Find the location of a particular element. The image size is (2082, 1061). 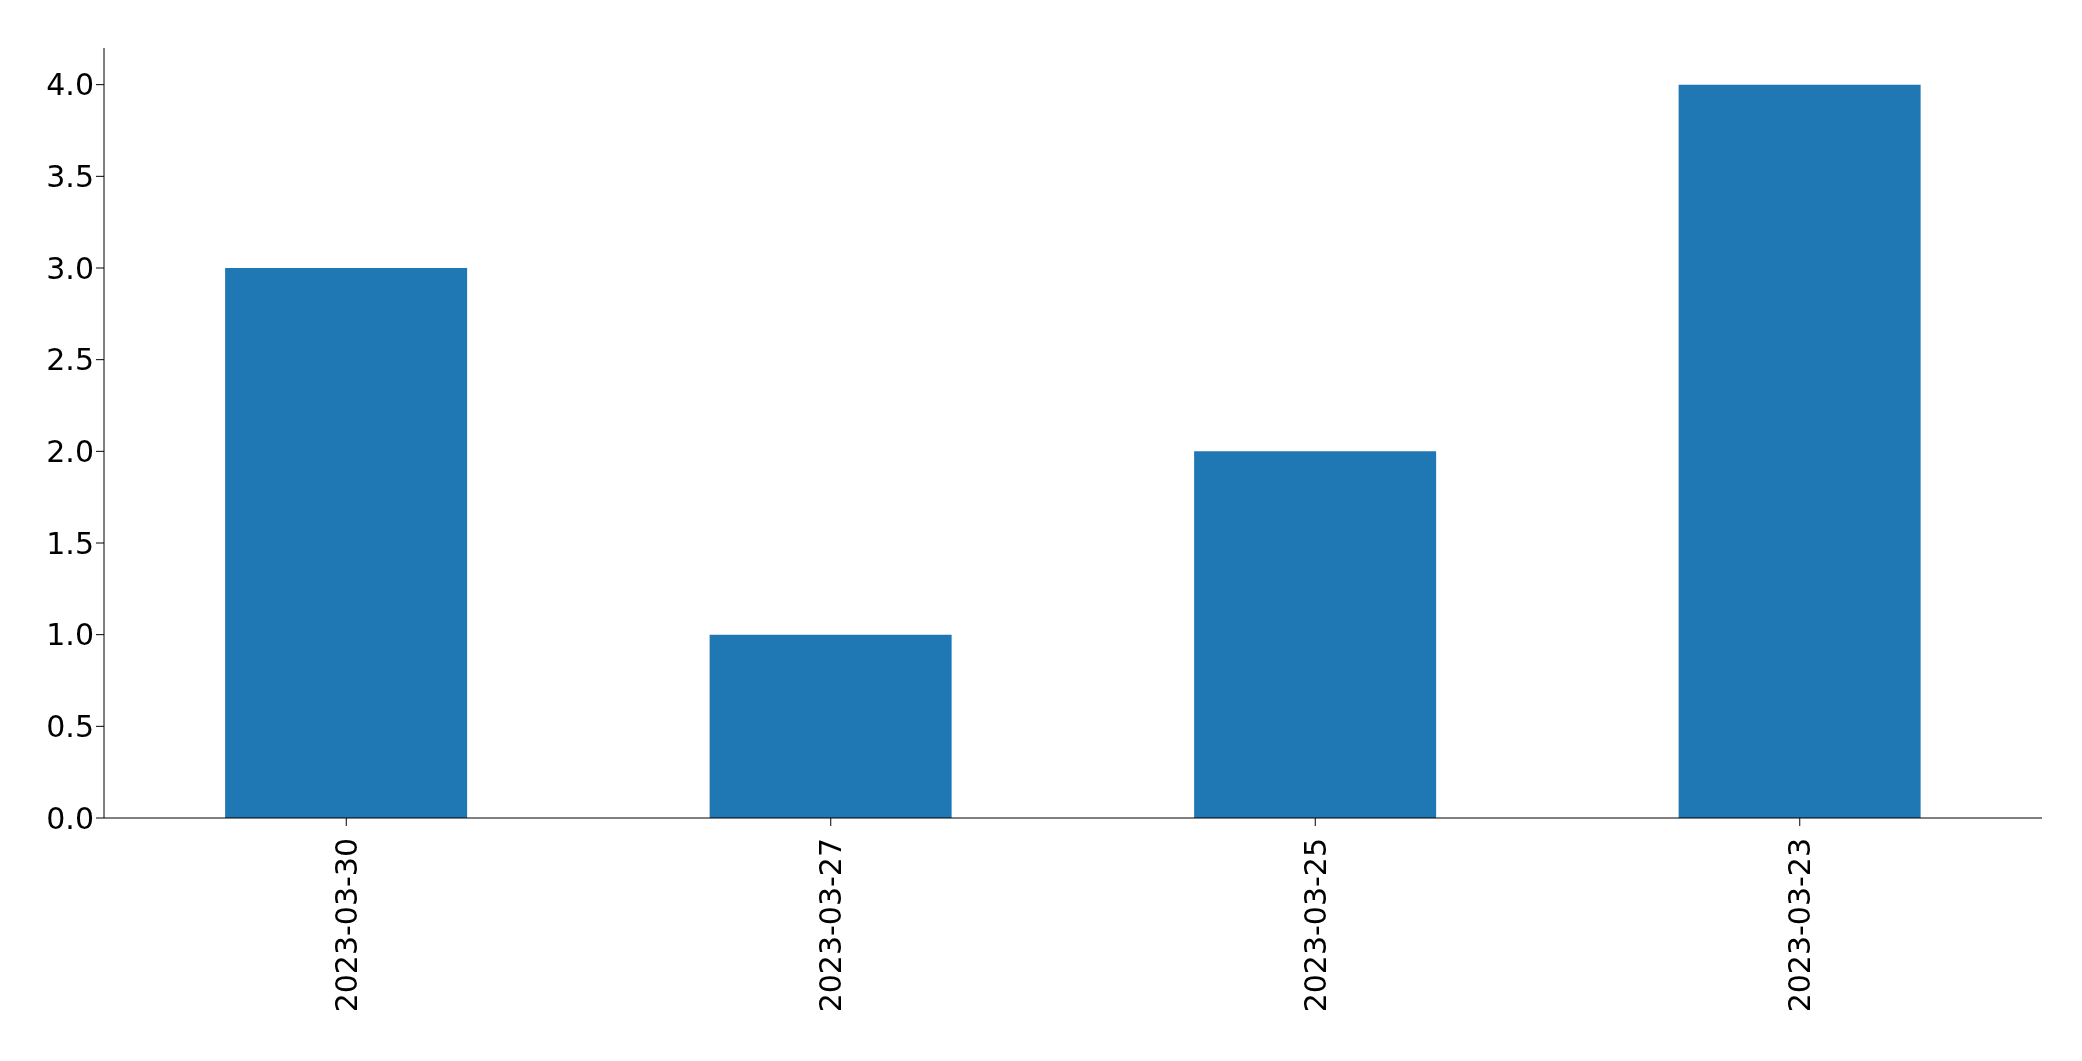

y-tick-label: 3.5 is located at coordinates (70, 176).